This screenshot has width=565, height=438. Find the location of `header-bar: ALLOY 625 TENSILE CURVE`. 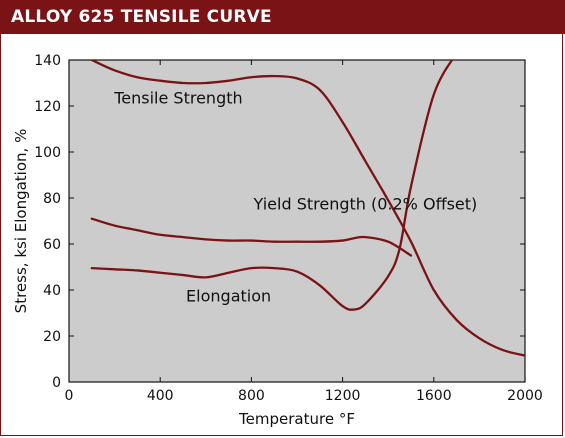

header-bar: ALLOY 625 TENSILE CURVE is located at coordinates (282, 17).